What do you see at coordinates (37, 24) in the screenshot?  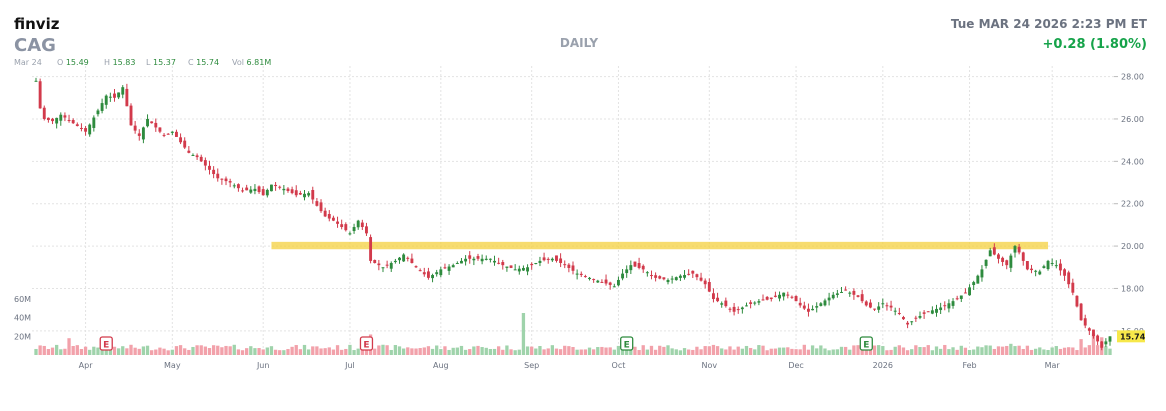 I see `finviz-logo: finviz` at bounding box center [37, 24].